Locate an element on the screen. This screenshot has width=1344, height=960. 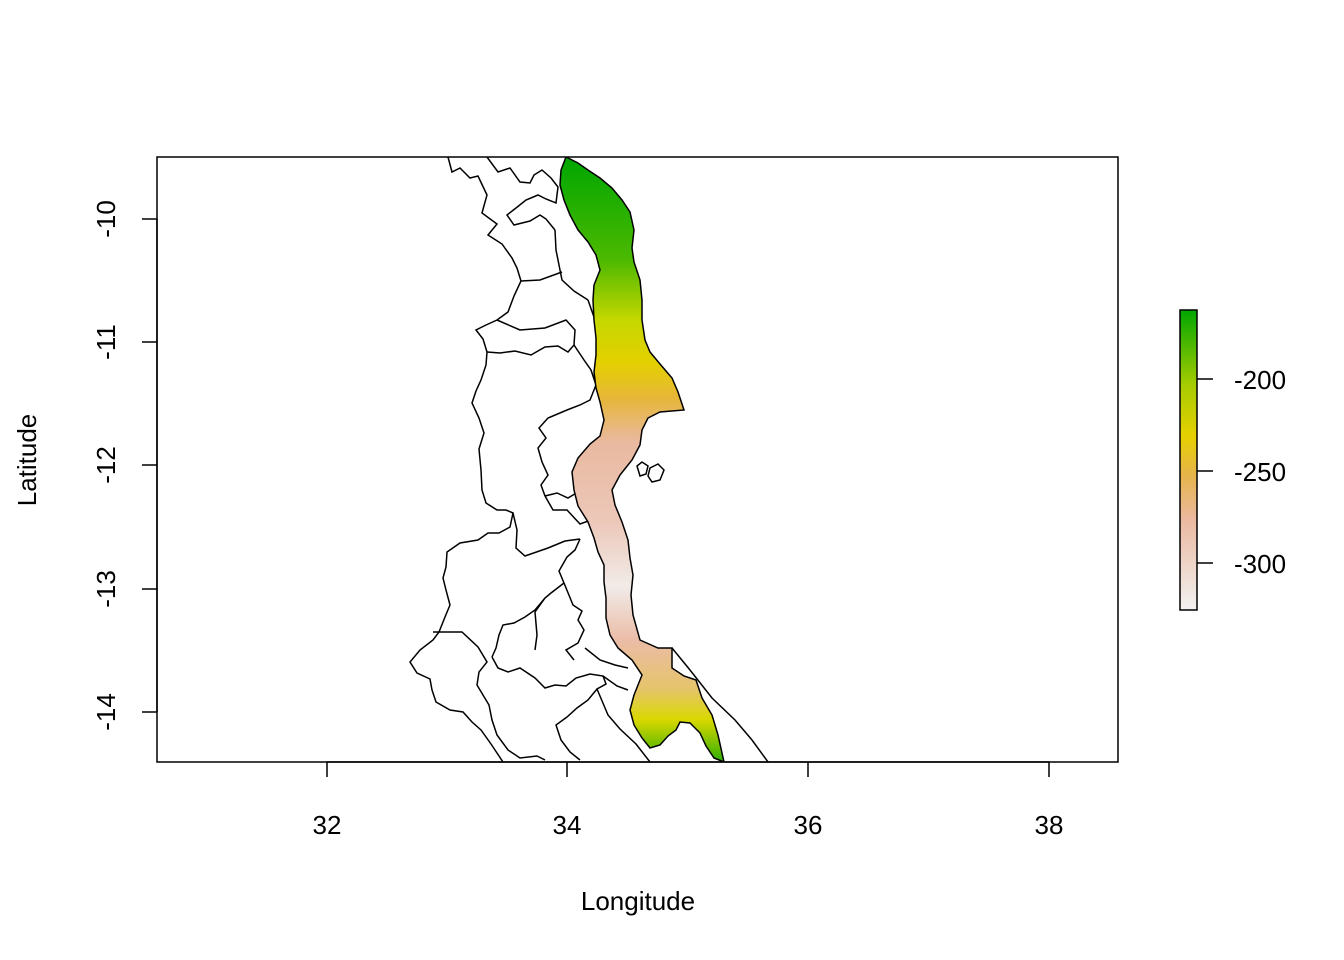
color-legend-bar is located at coordinates (1188, 460).